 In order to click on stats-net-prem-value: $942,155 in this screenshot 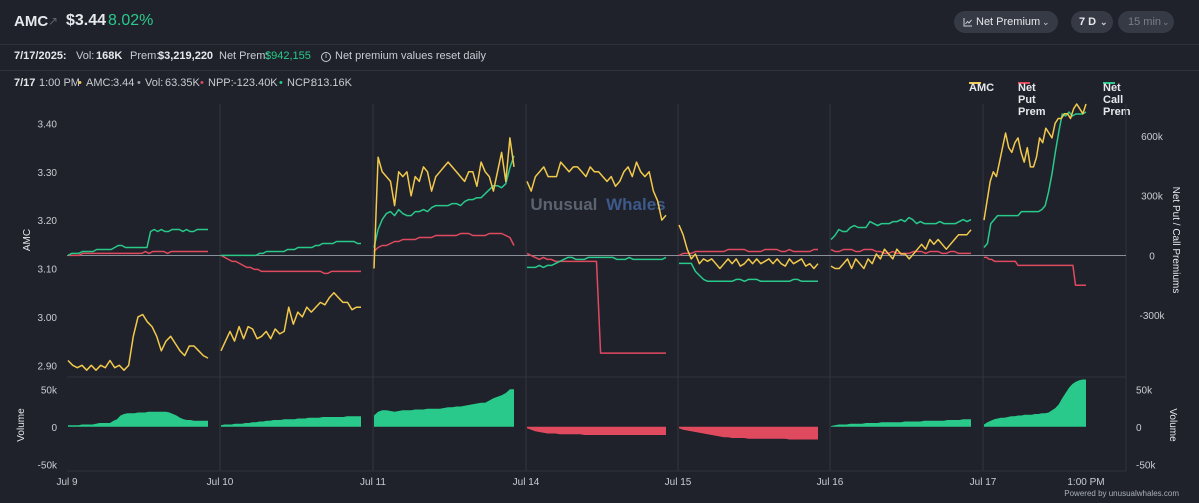, I will do `click(288, 56)`.